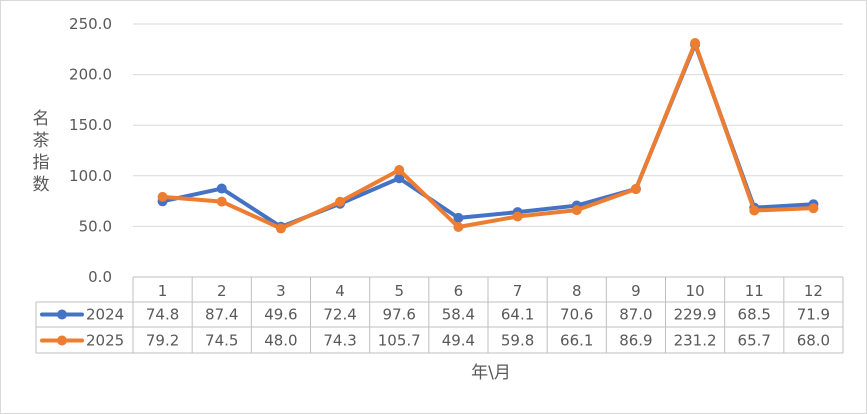 The height and width of the screenshot is (414, 867). I want to click on table-value: 68.0, so click(813, 341).